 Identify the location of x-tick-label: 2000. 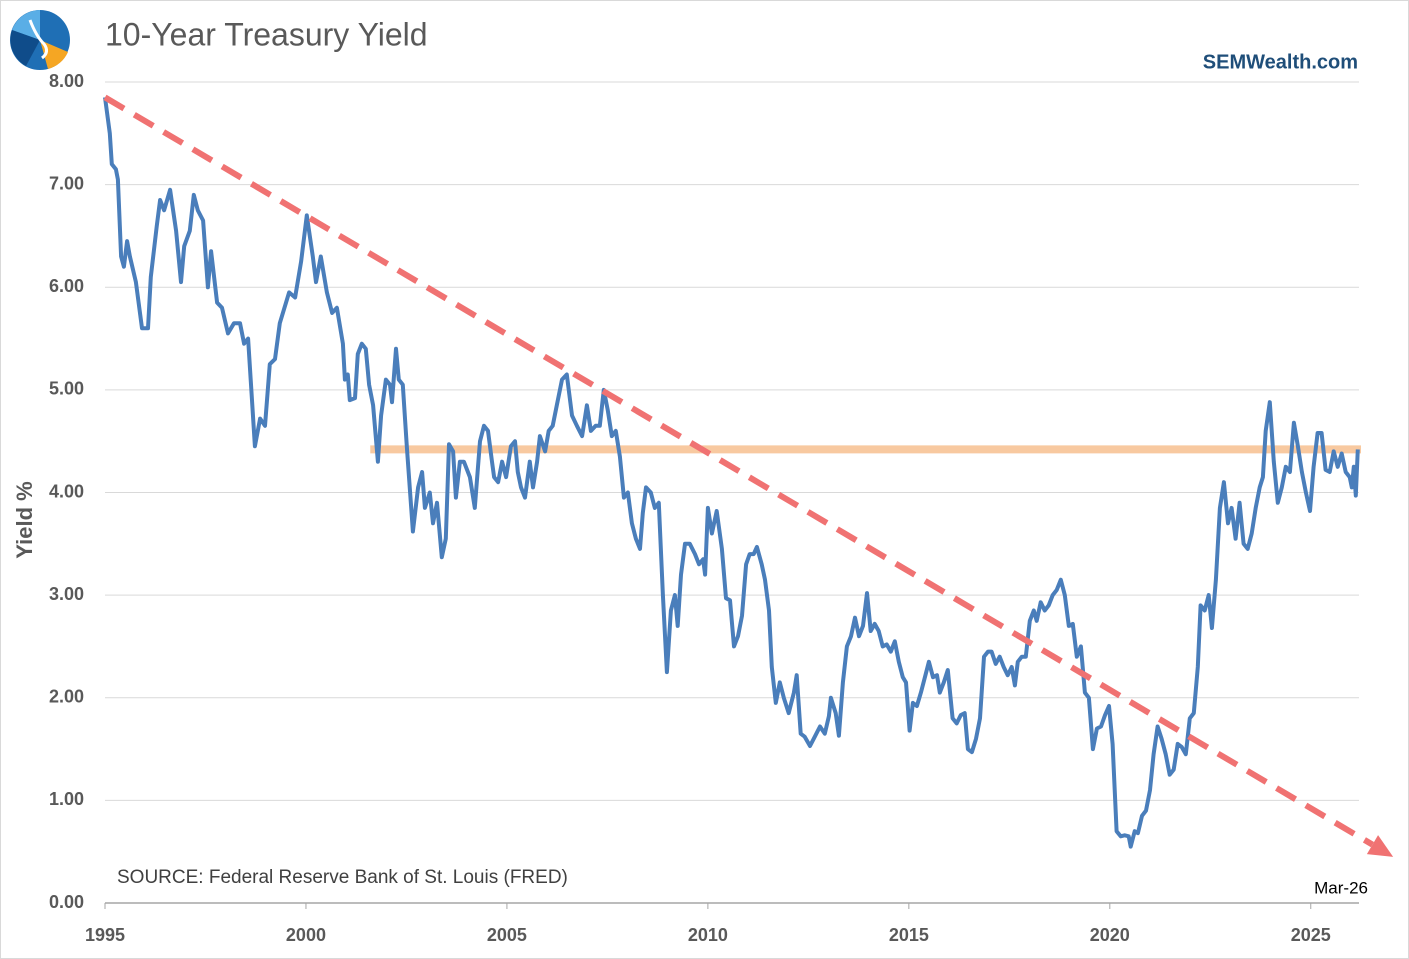
(306, 935).